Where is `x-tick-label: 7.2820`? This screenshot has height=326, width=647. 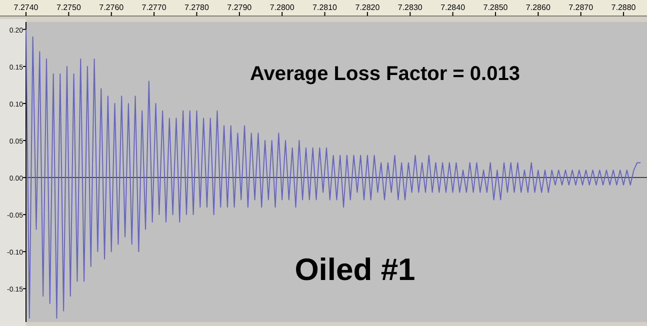
x-tick-label: 7.2820 is located at coordinates (367, 7).